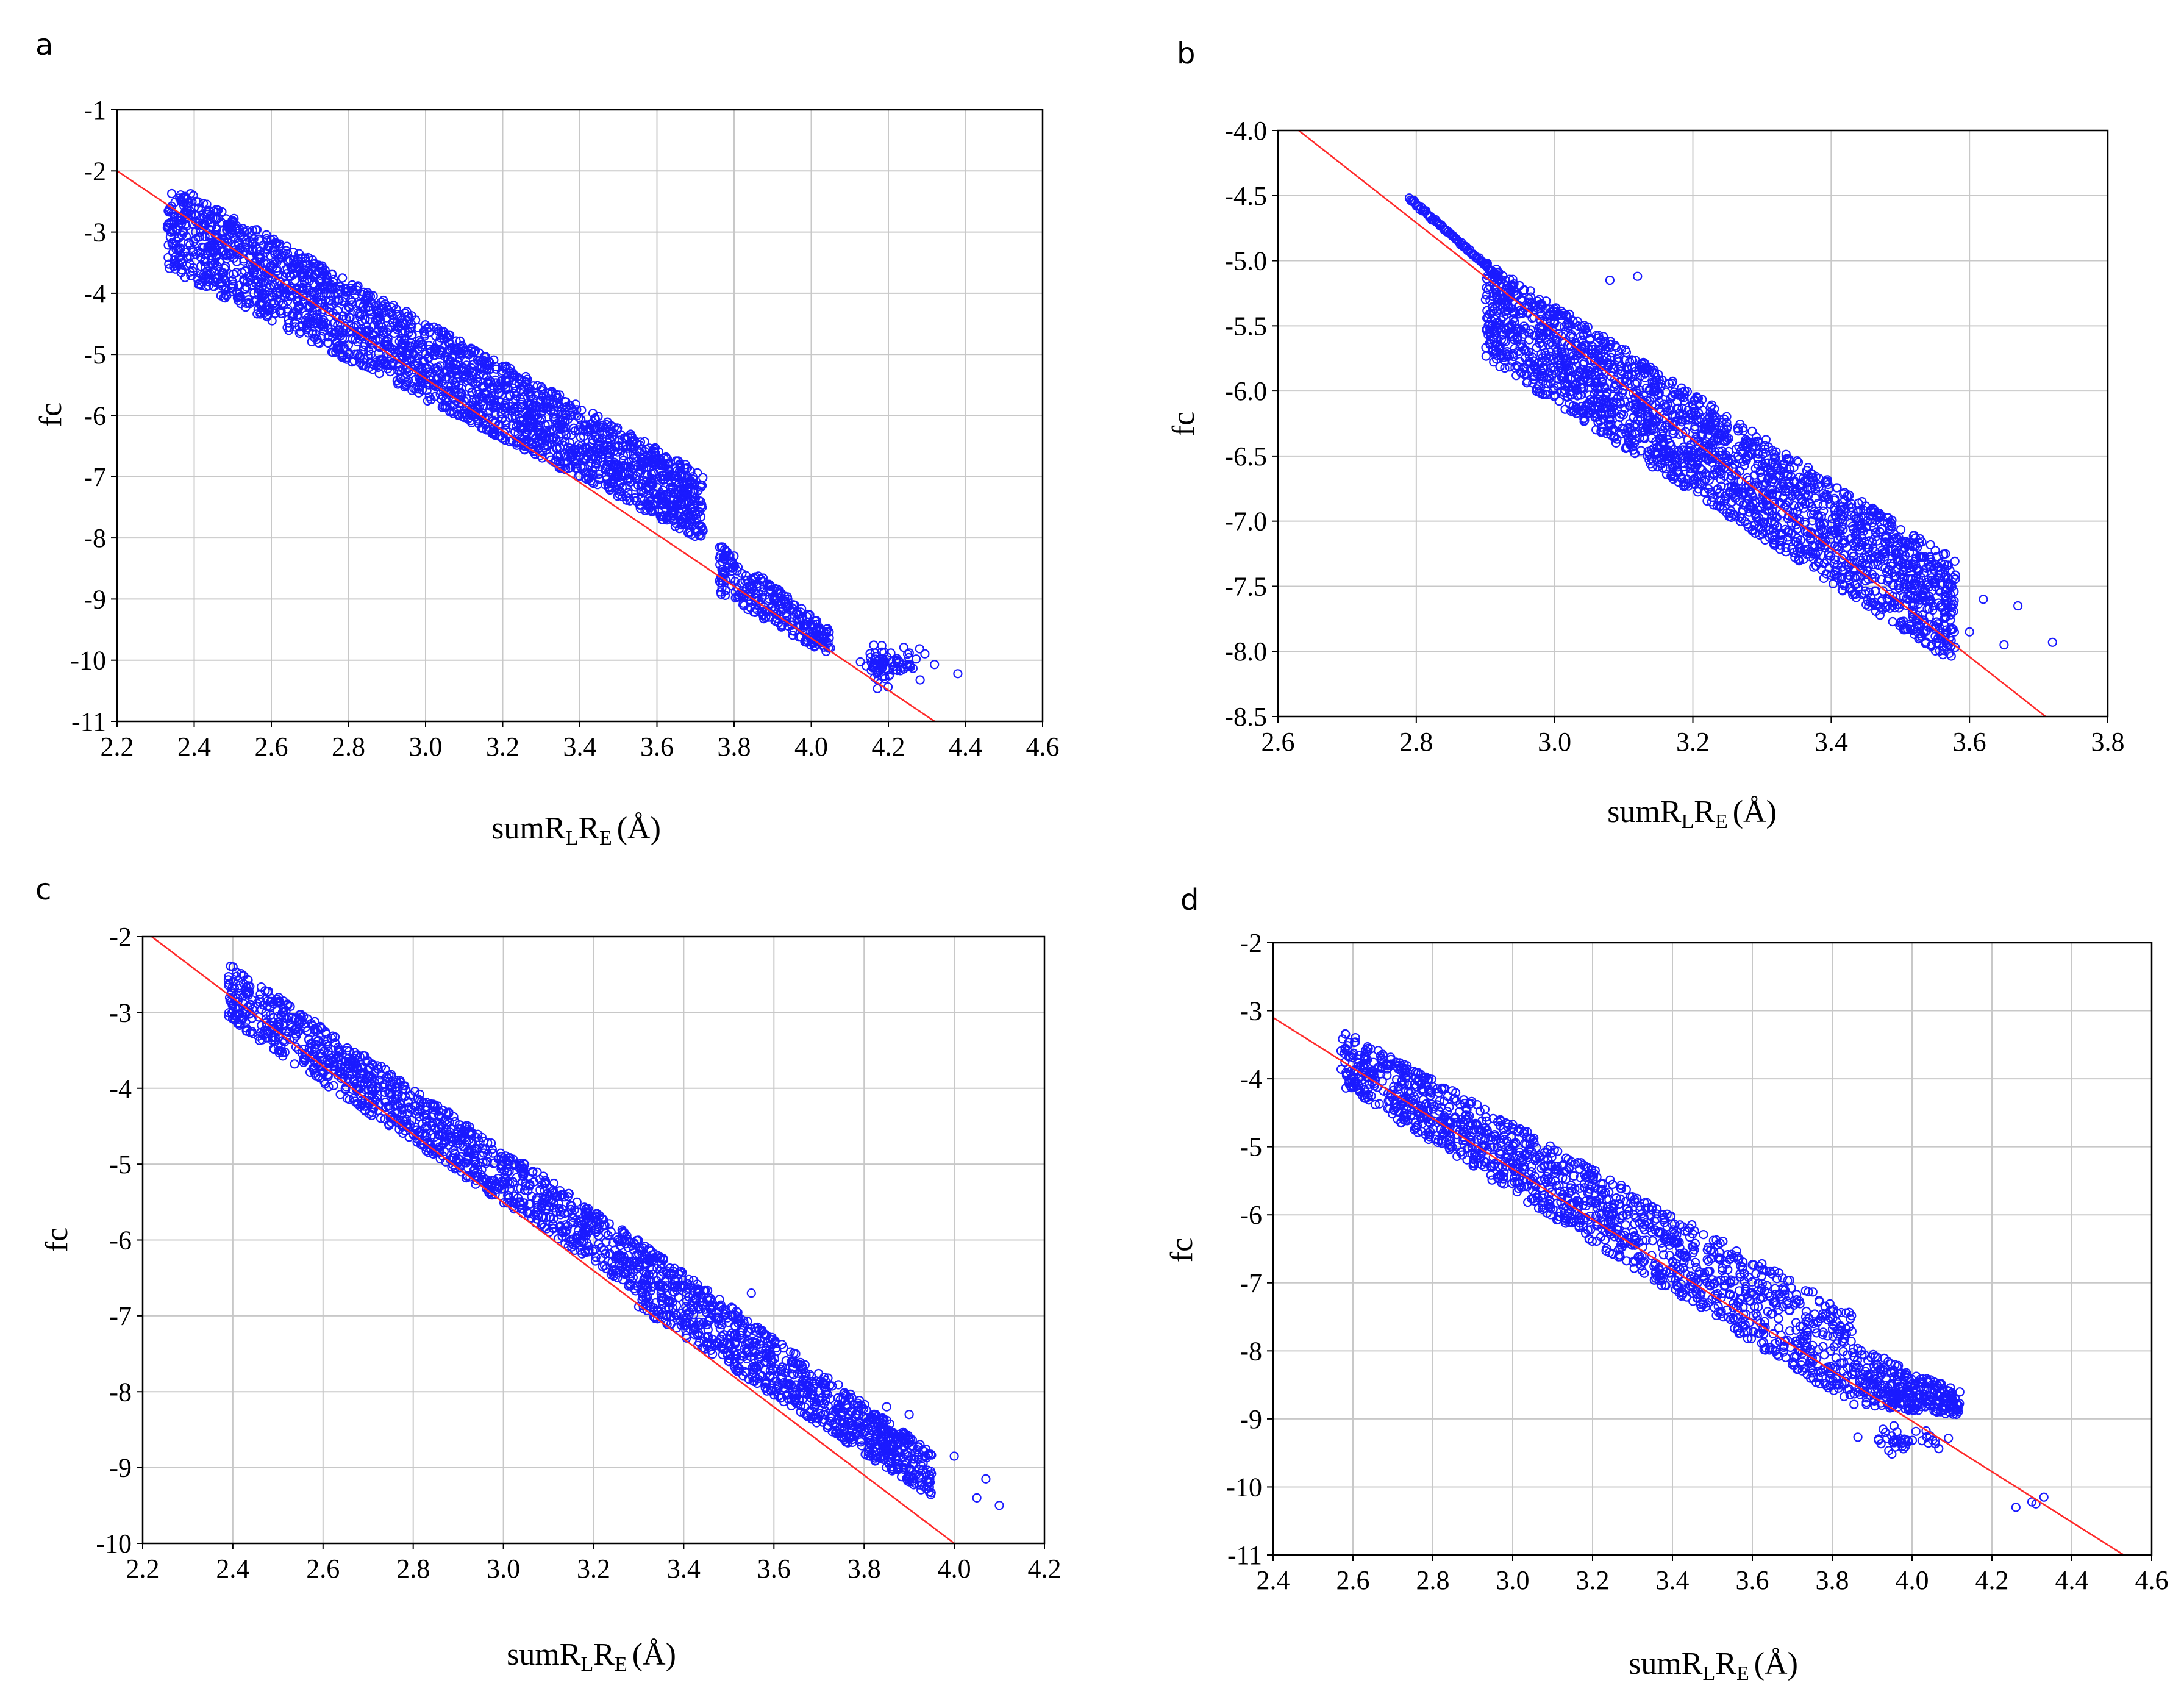  I want to click on panel-b-x-tick-label: 2.8, so click(1416, 742).